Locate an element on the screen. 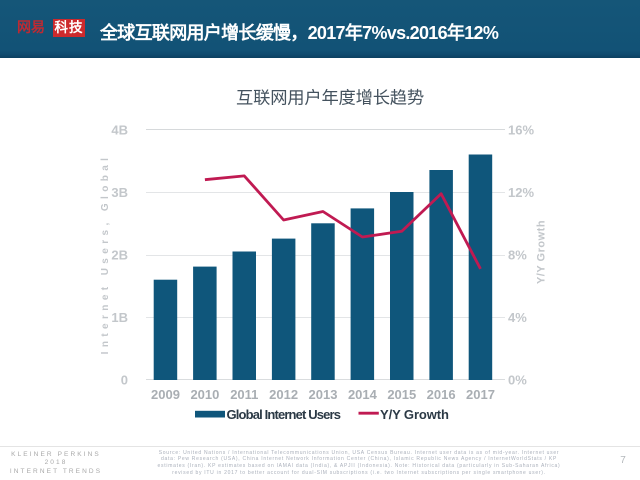 The height and width of the screenshot is (480, 640). svg-text: 2012 is located at coordinates (283, 394).